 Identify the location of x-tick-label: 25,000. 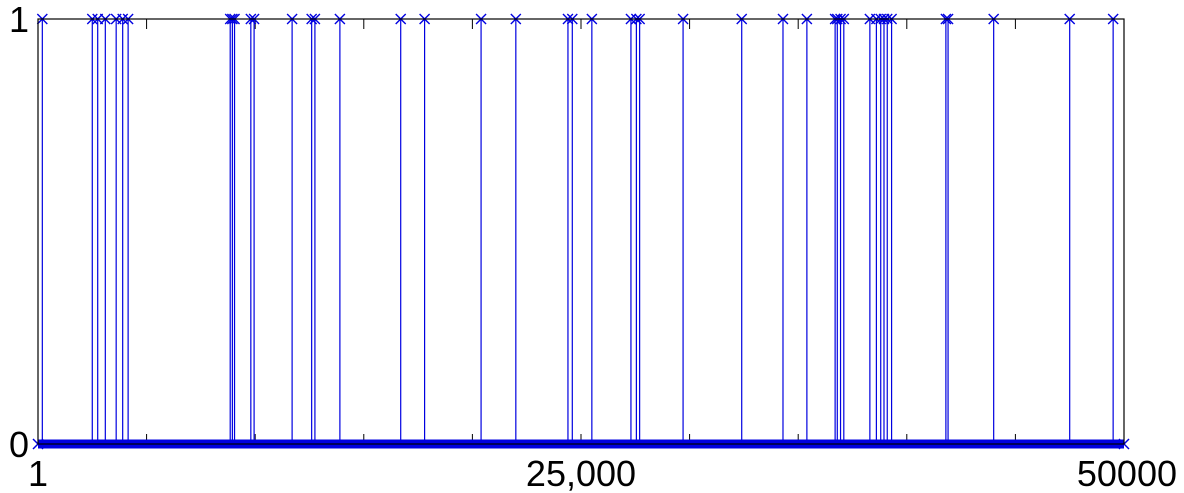
(581, 473).